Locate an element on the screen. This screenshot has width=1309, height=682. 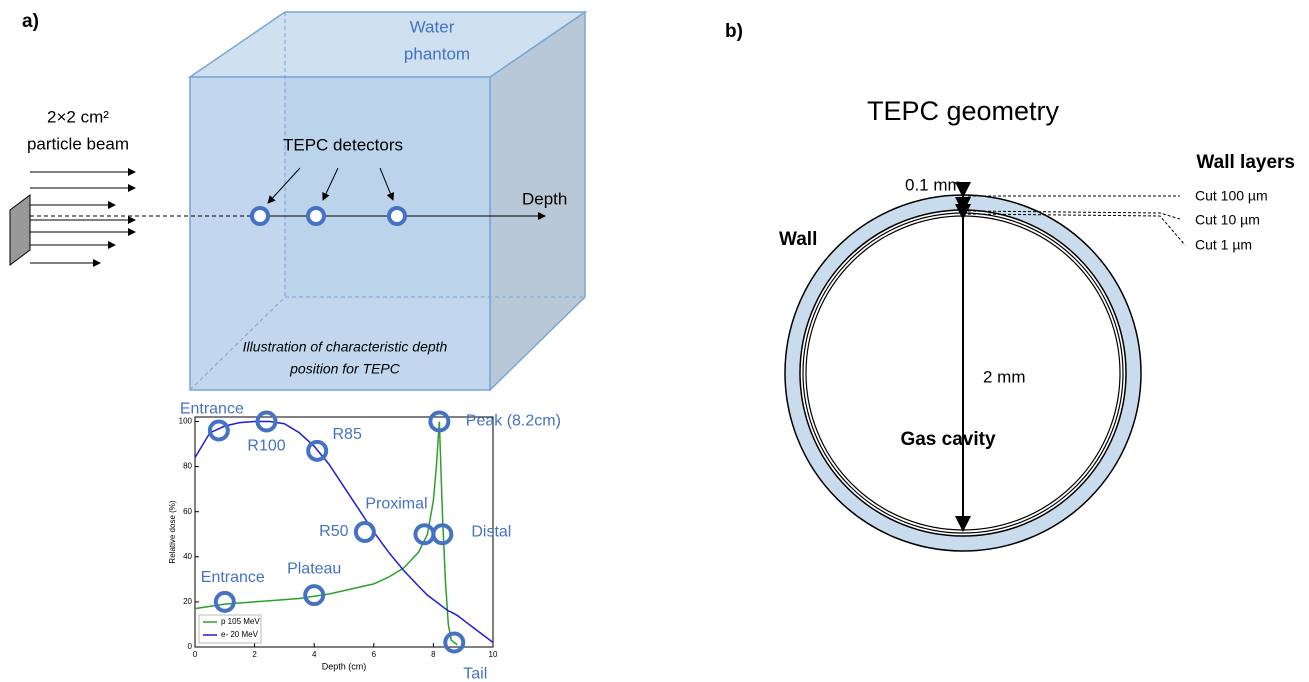
caption: position for TEPC is located at coordinates (345, 369).